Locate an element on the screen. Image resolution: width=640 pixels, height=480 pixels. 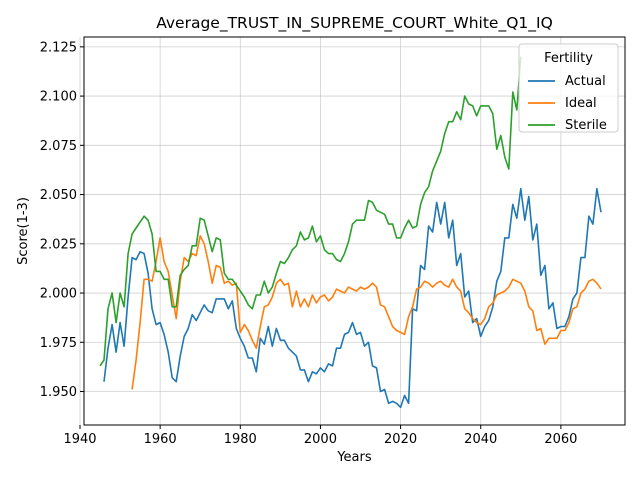
y-tick-label: 2.025 is located at coordinates (58, 244).